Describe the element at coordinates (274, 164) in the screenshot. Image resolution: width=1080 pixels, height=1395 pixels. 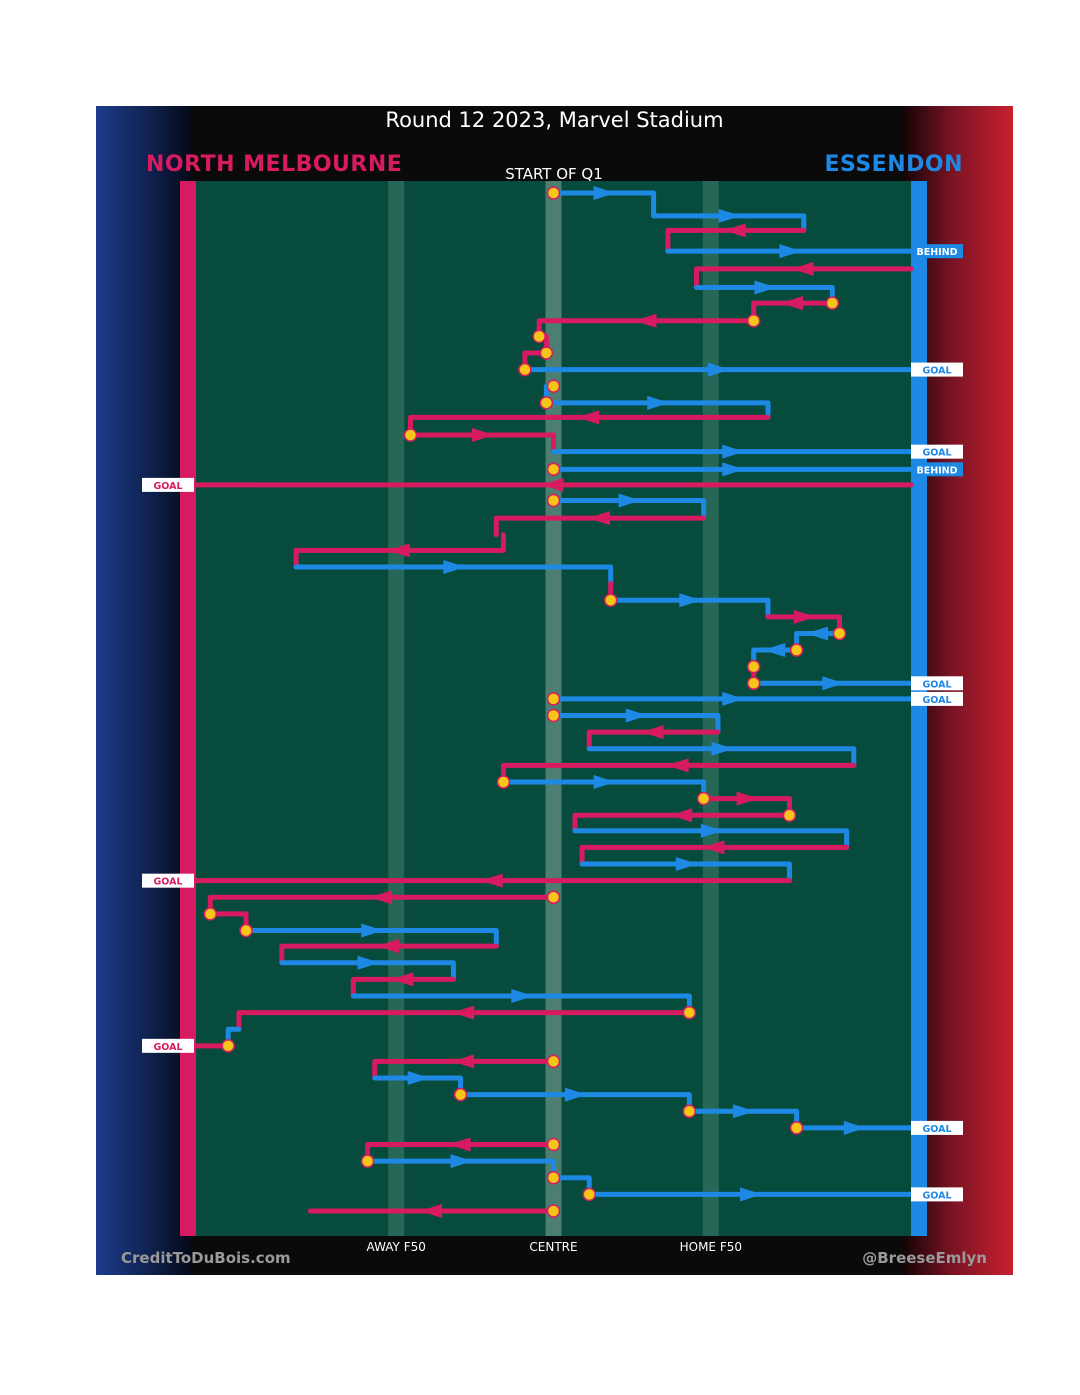
I see `team-label-north-melbourne: NORTH MELBOURNE` at that location.